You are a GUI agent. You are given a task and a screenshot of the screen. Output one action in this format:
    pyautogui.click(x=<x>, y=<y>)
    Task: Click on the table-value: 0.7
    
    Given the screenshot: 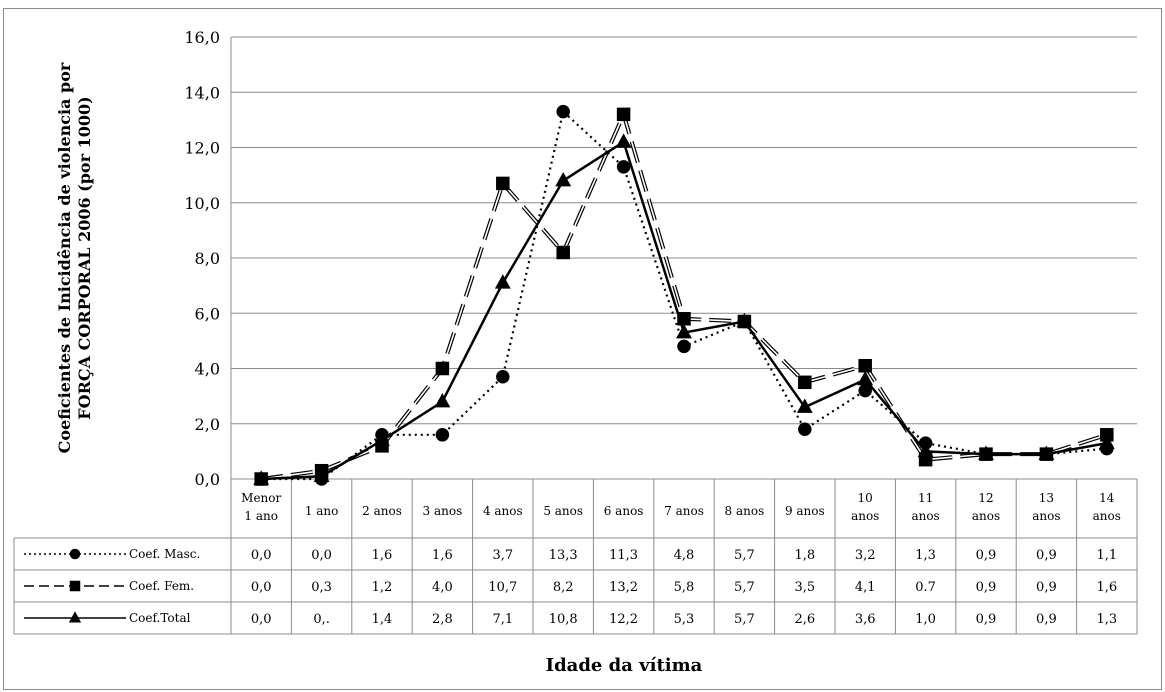 What is the action you would take?
    pyautogui.click(x=925, y=587)
    